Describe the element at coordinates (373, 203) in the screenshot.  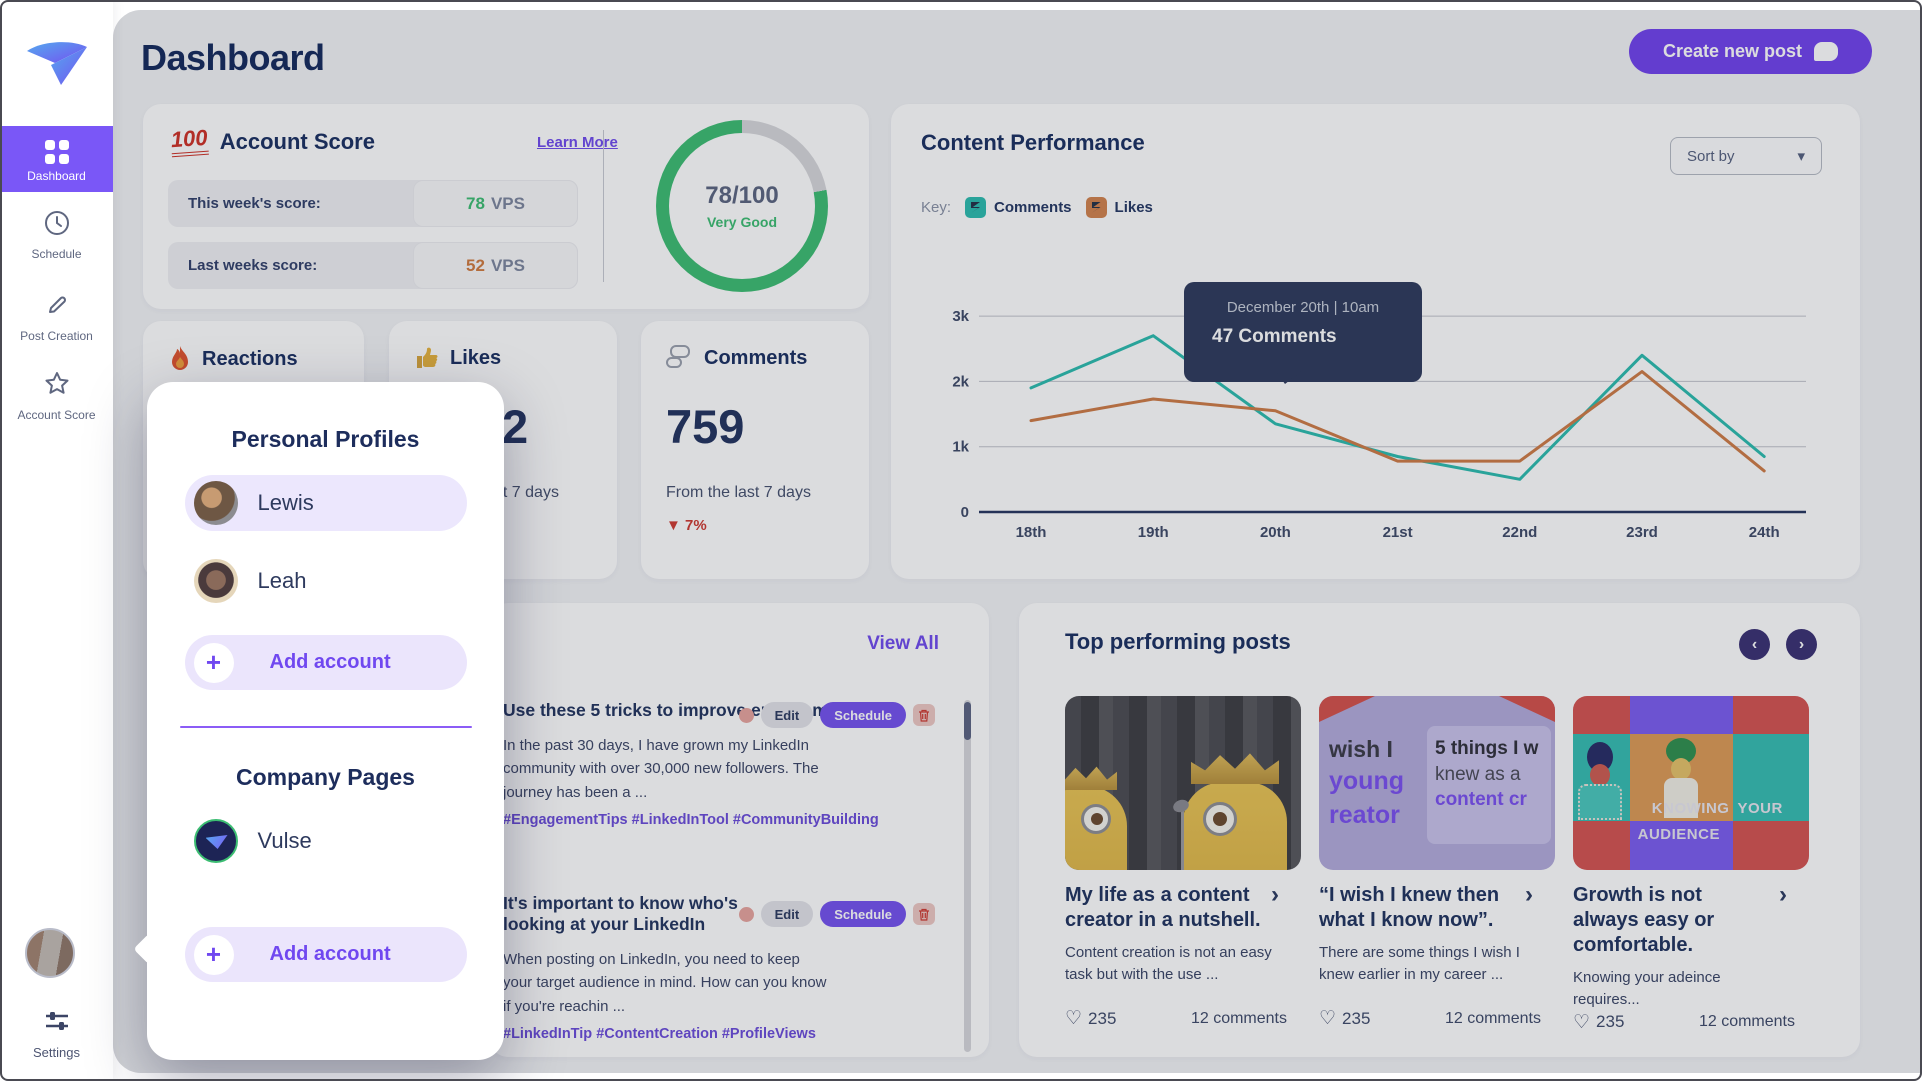
I see `this-week-score-row: This week's score: 78 VPS` at that location.